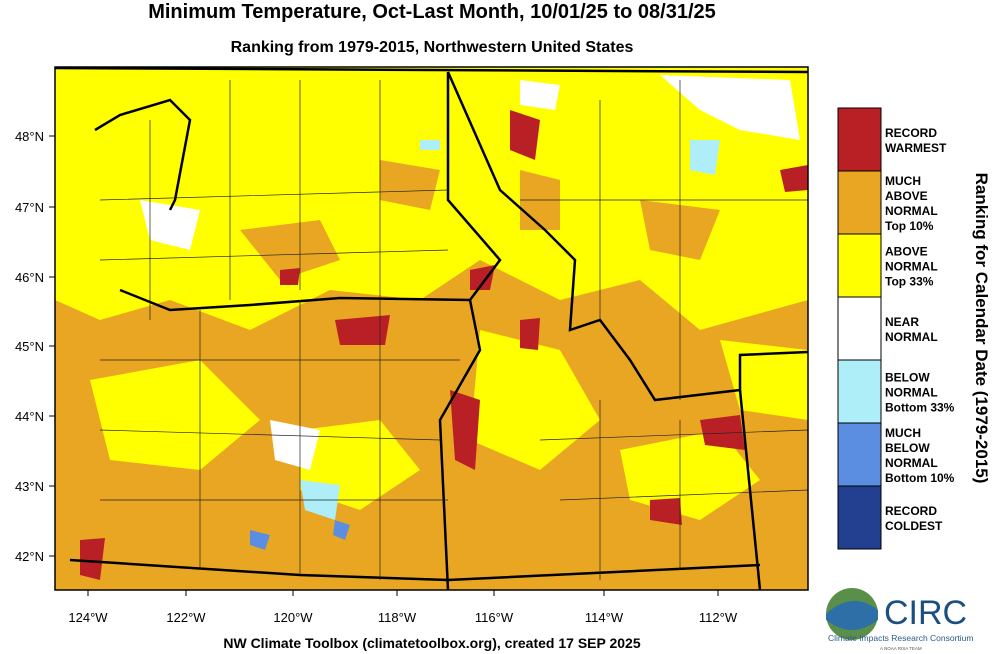 This screenshot has width=994, height=654. Describe the element at coordinates (186, 617) in the screenshot. I see `lon-label: 122°W` at that location.